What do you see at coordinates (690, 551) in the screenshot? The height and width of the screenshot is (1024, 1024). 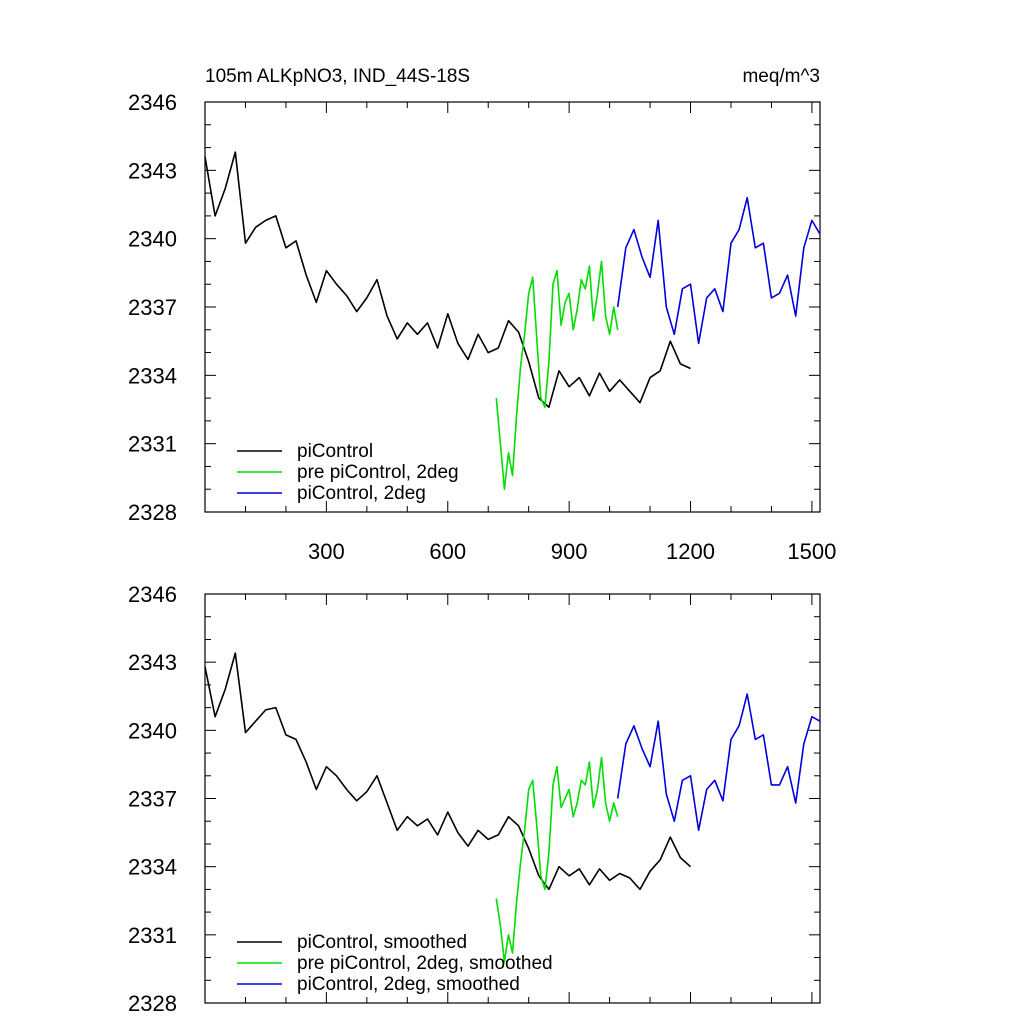 I see `x-tick-label: 1200` at bounding box center [690, 551].